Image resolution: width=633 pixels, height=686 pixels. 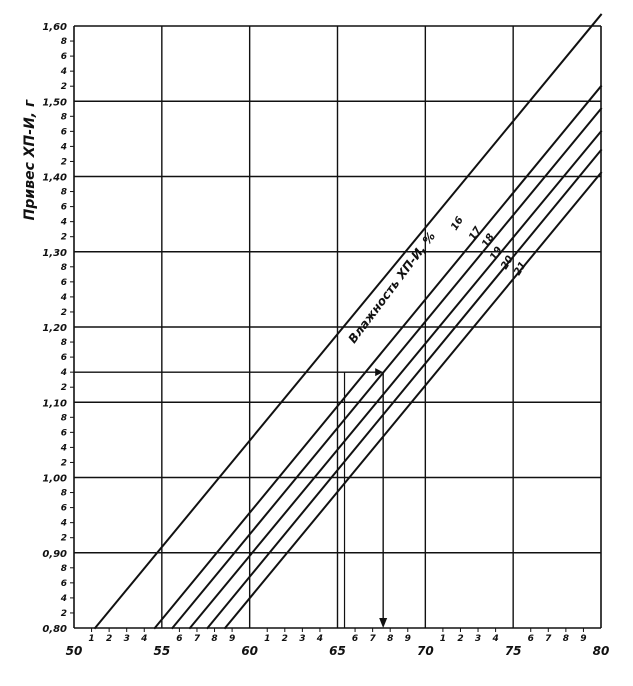 What do you see at coordinates (54, 479) in the screenshot?
I see `y-major-tick-label: 1,00` at bounding box center [54, 479].